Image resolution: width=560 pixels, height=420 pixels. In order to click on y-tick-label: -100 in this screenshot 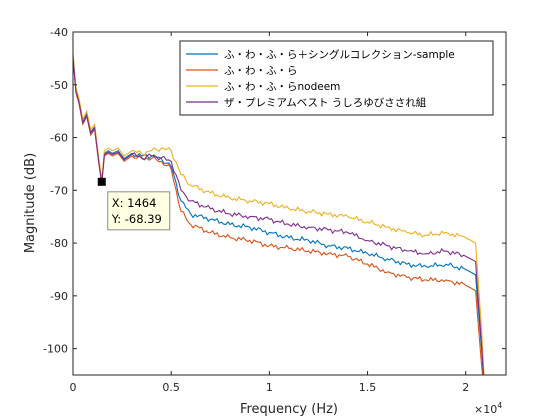, I will do `click(55, 349)`.